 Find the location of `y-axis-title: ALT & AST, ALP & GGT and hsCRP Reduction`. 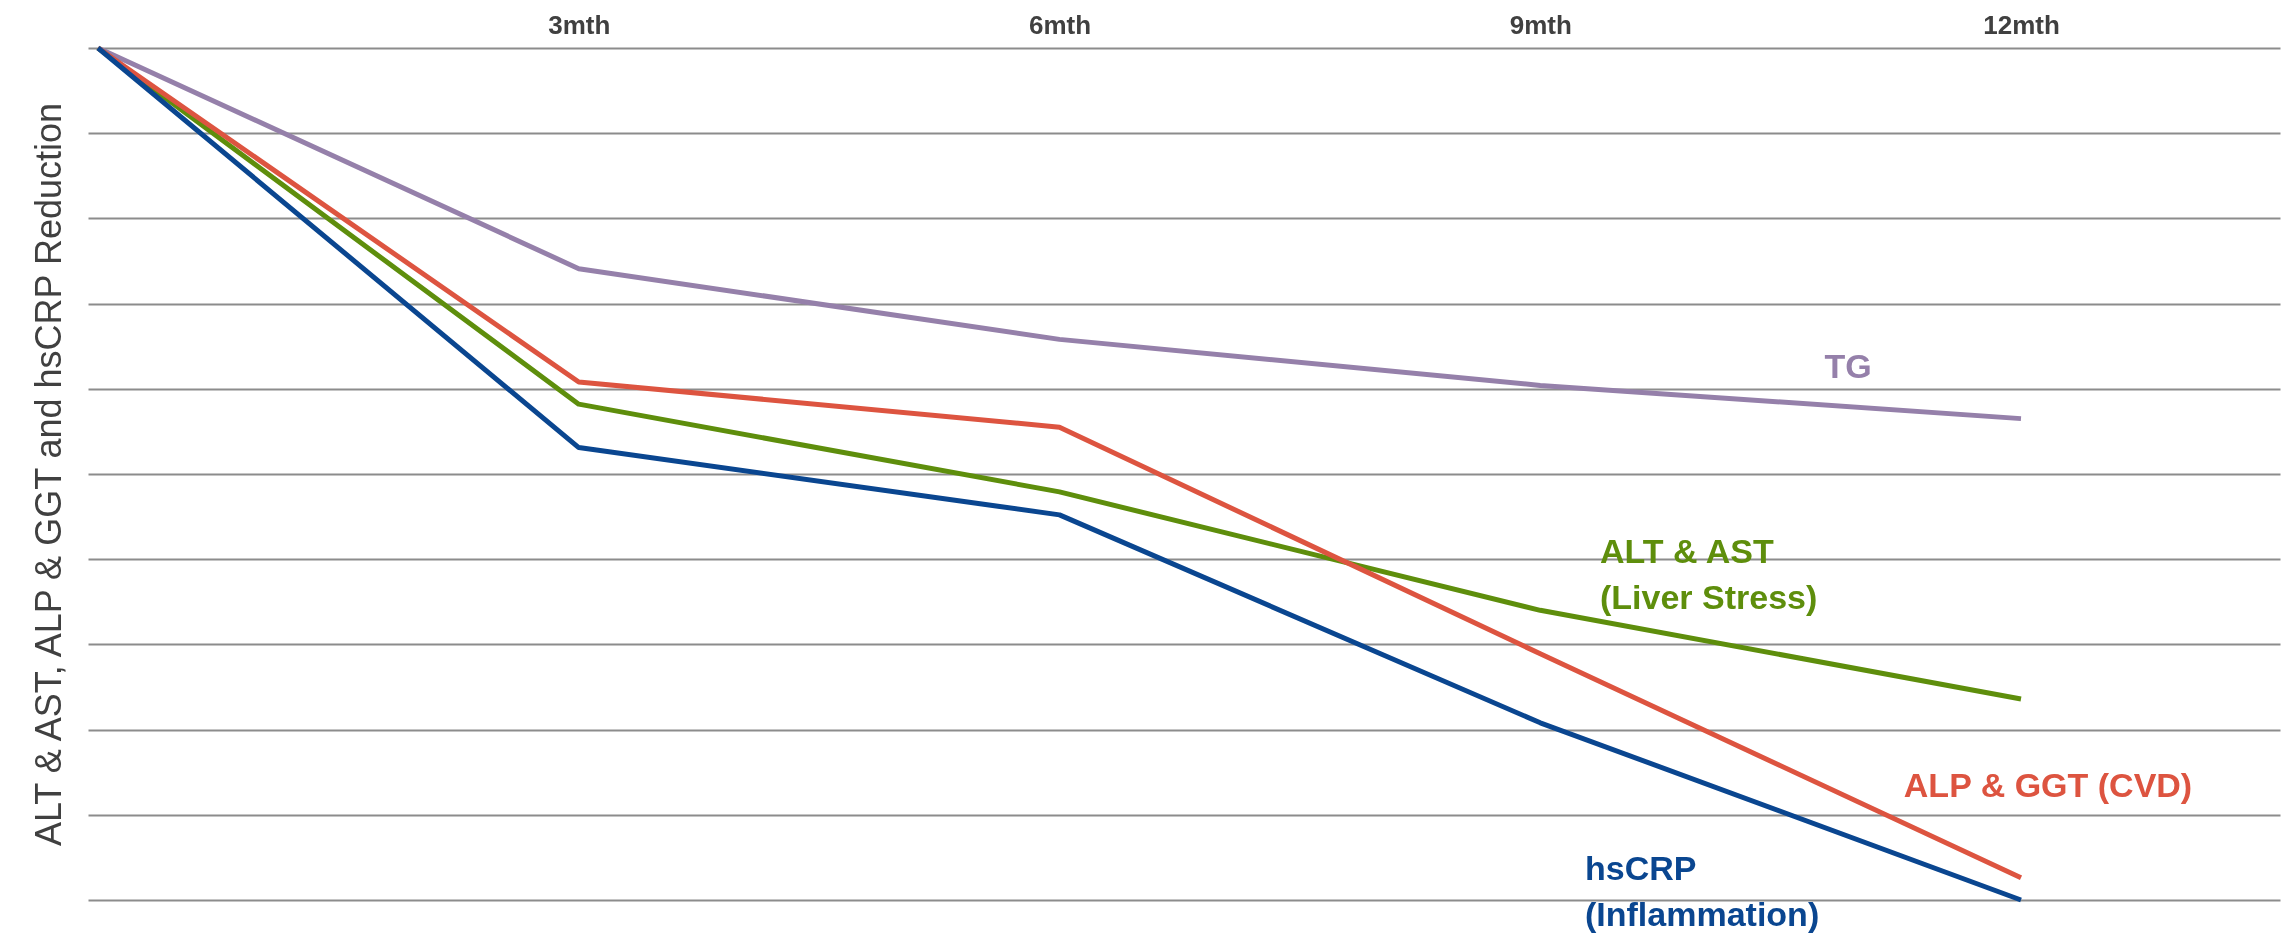

y-axis-title: ALT & AST, ALP & GGT and hsCRP Reduction is located at coordinates (48, 474).